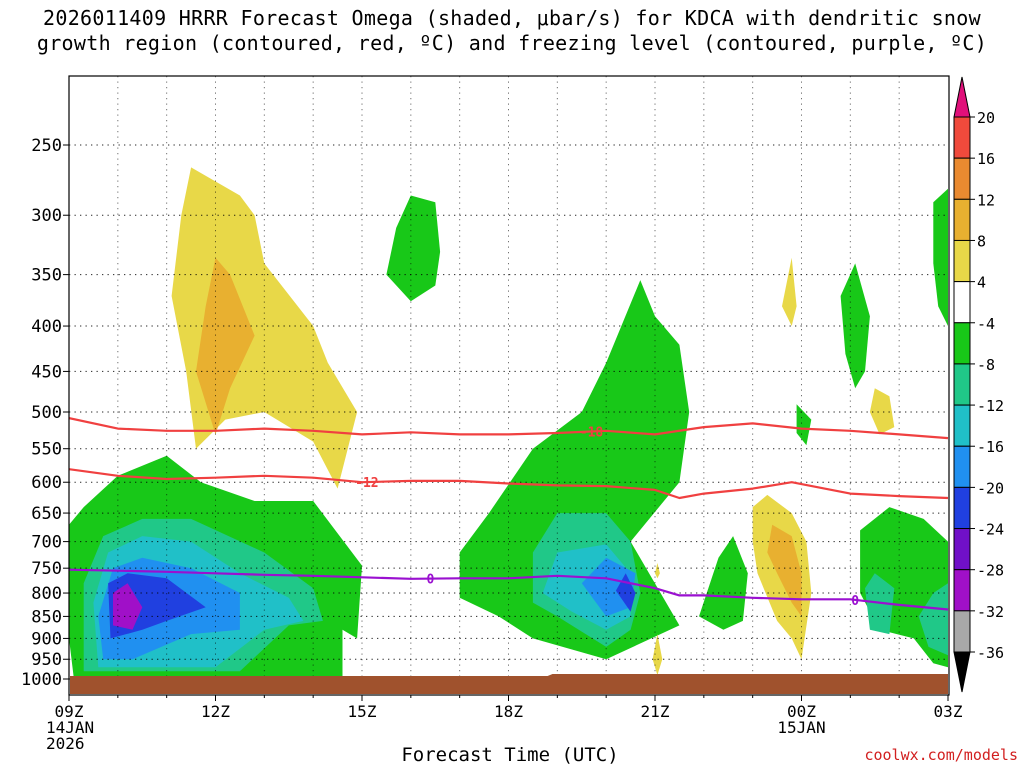  I want to click on x-tick-label-0-0: 09Z, so click(69, 711).